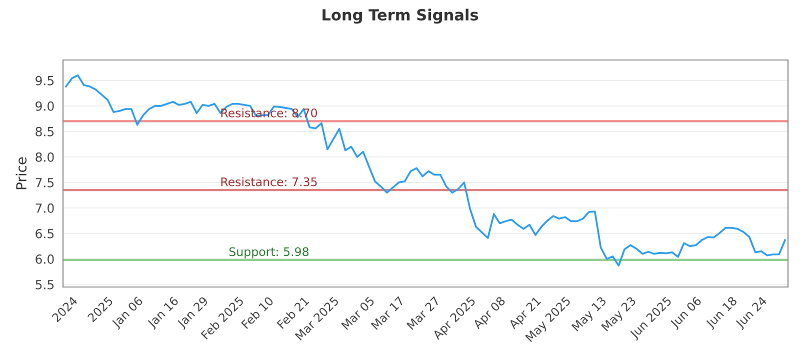 This screenshot has width=800, height=350. What do you see at coordinates (45, 183) in the screenshot?
I see `y-tick-label: 7.5` at bounding box center [45, 183].